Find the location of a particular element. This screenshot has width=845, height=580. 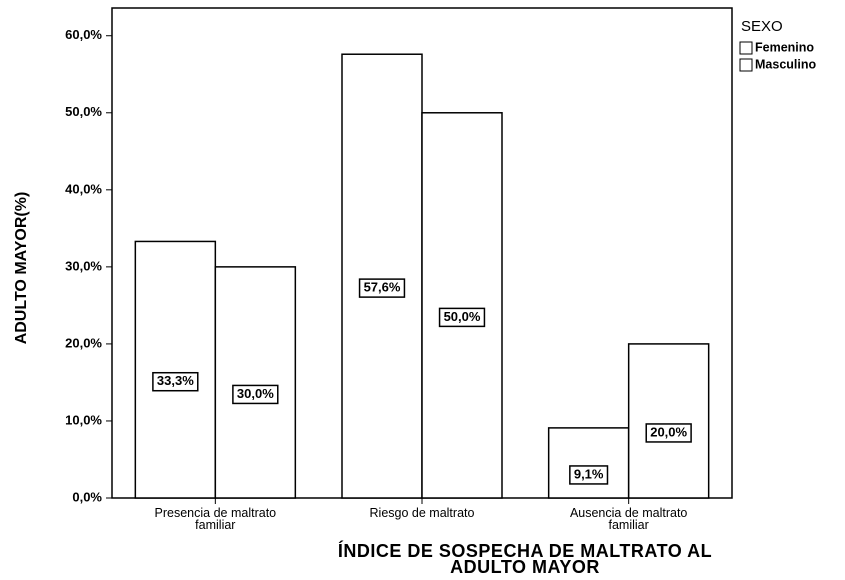

y-tick-label: 0,0% is located at coordinates (87, 496).